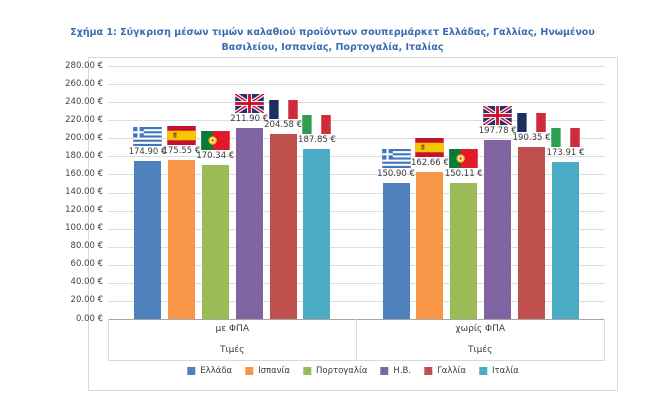  What do you see at coordinates (481, 339) in the screenshot?
I see `category-without-vat: χωρίς ΦΠΑ Τιμές` at bounding box center [481, 339].